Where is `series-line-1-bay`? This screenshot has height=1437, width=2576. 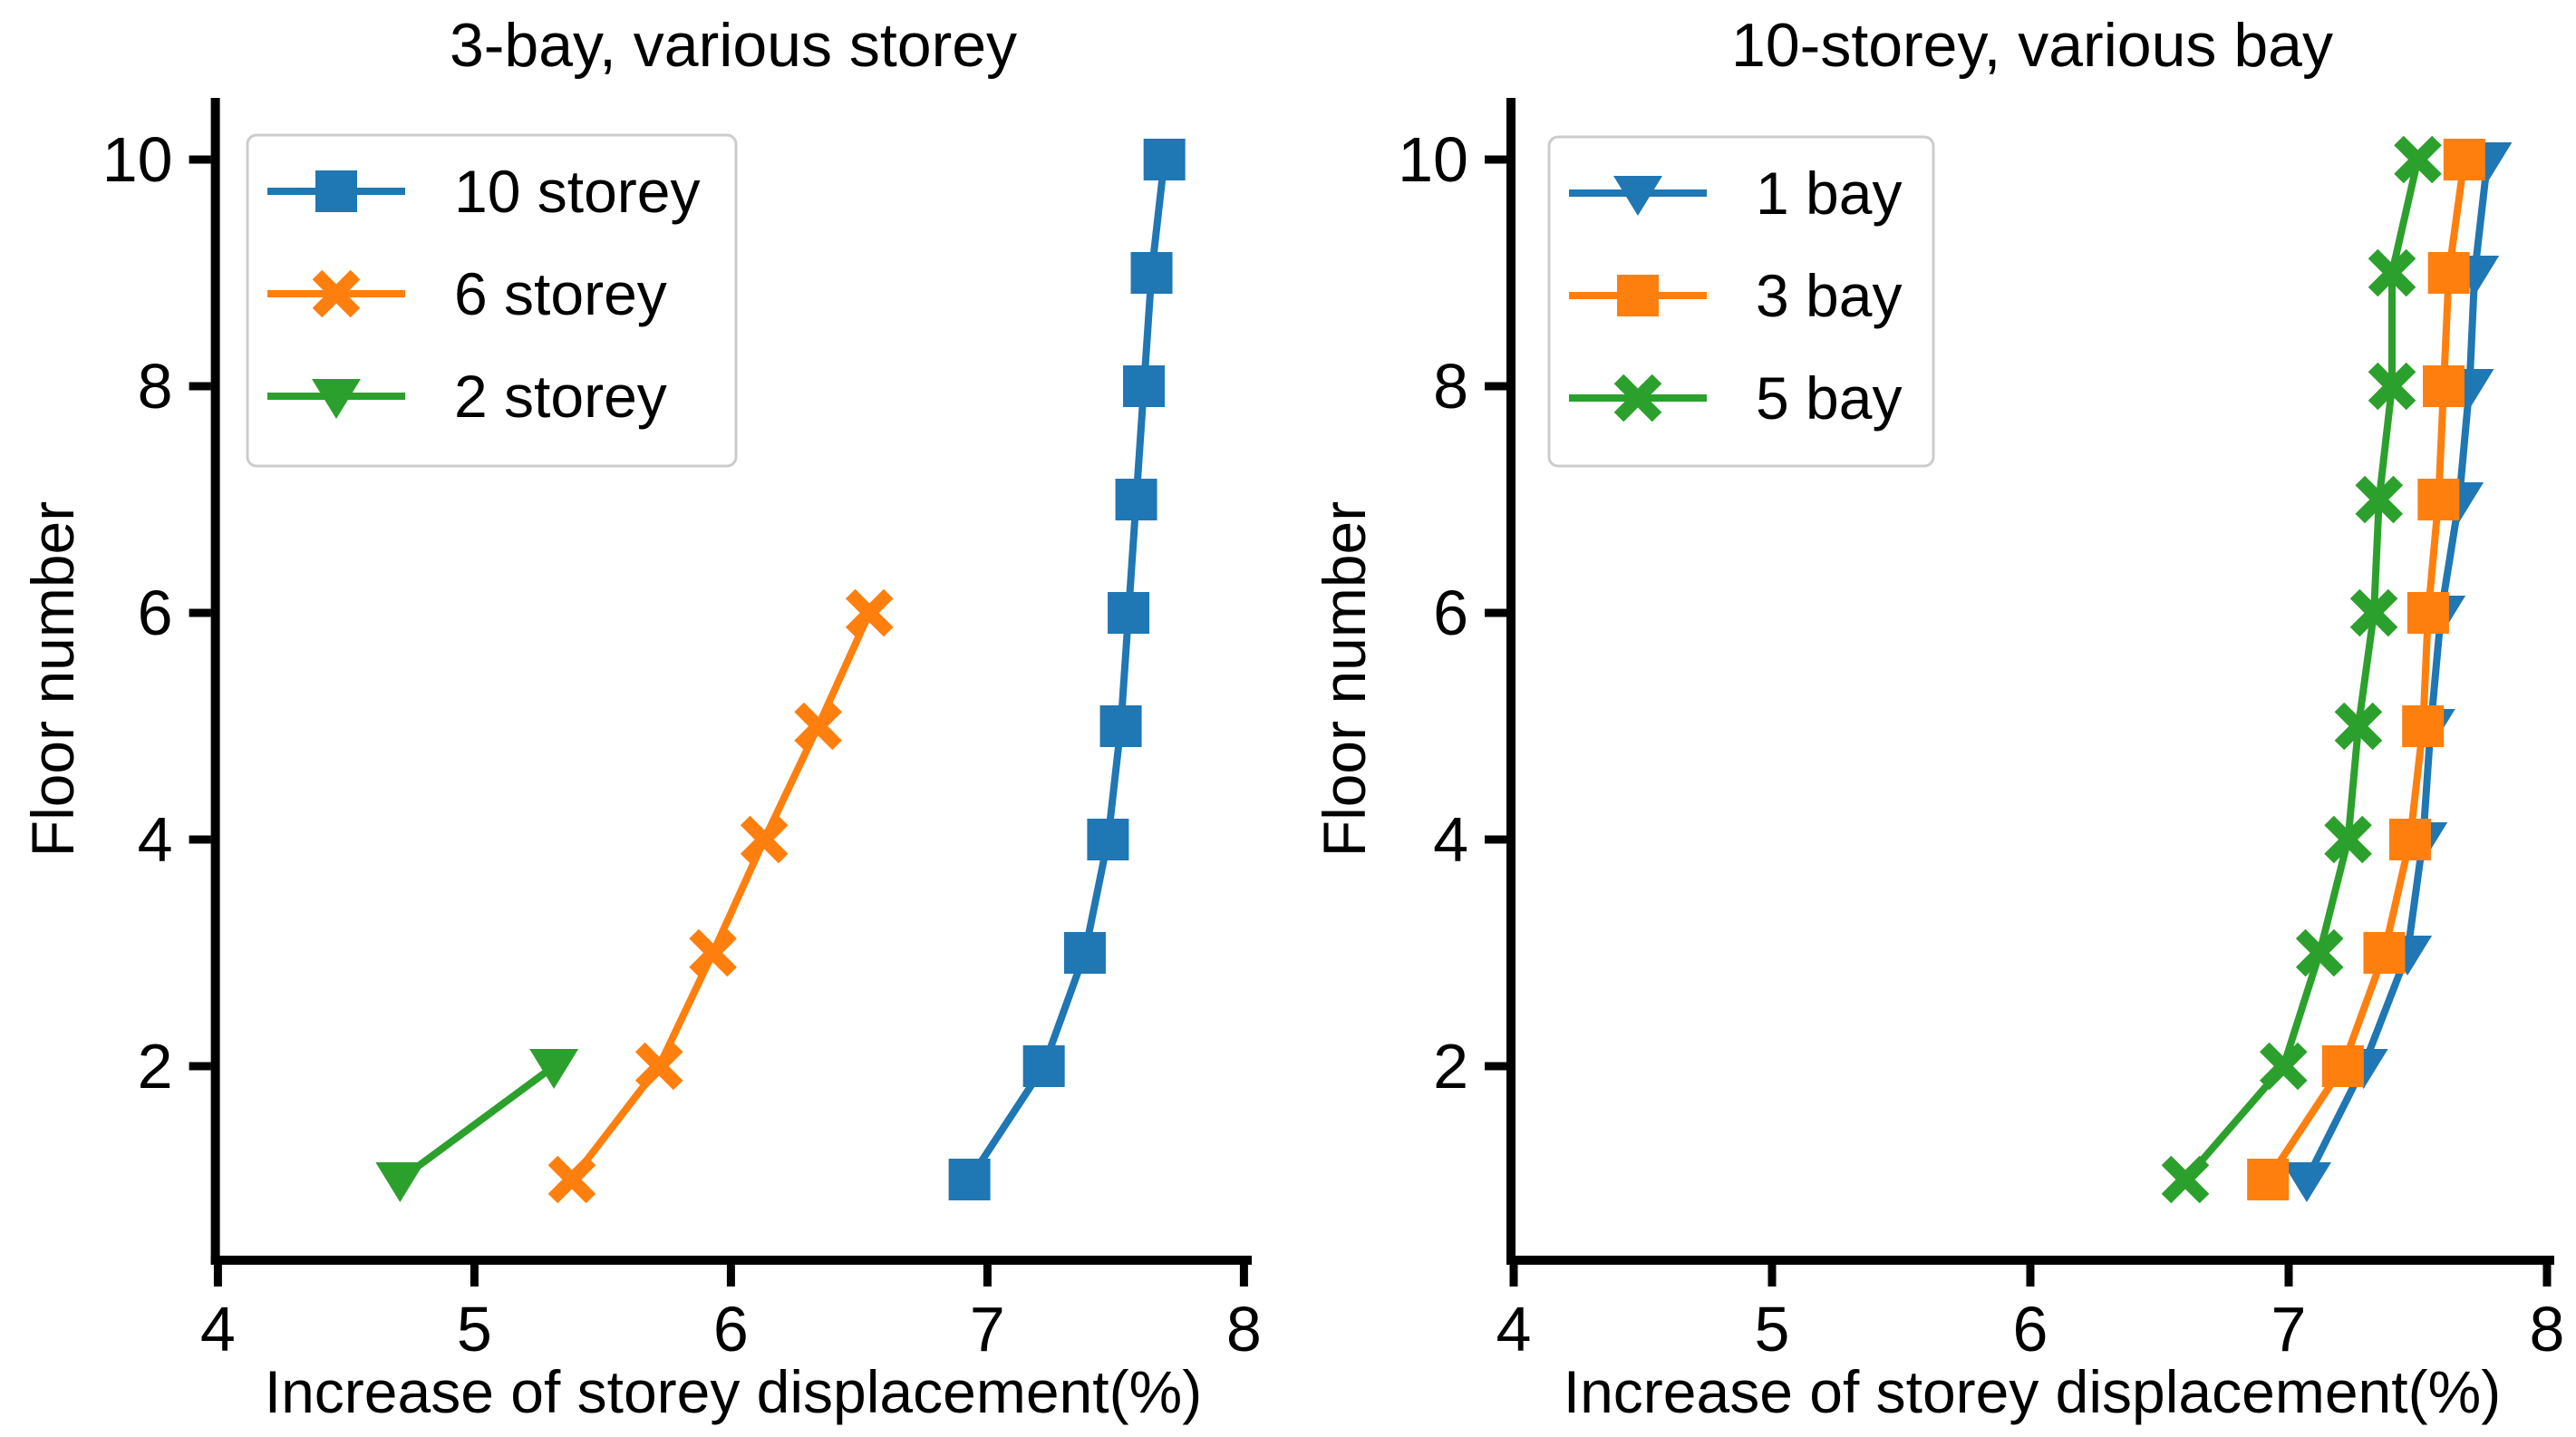 series-line-1-bay is located at coordinates (2397, 669).